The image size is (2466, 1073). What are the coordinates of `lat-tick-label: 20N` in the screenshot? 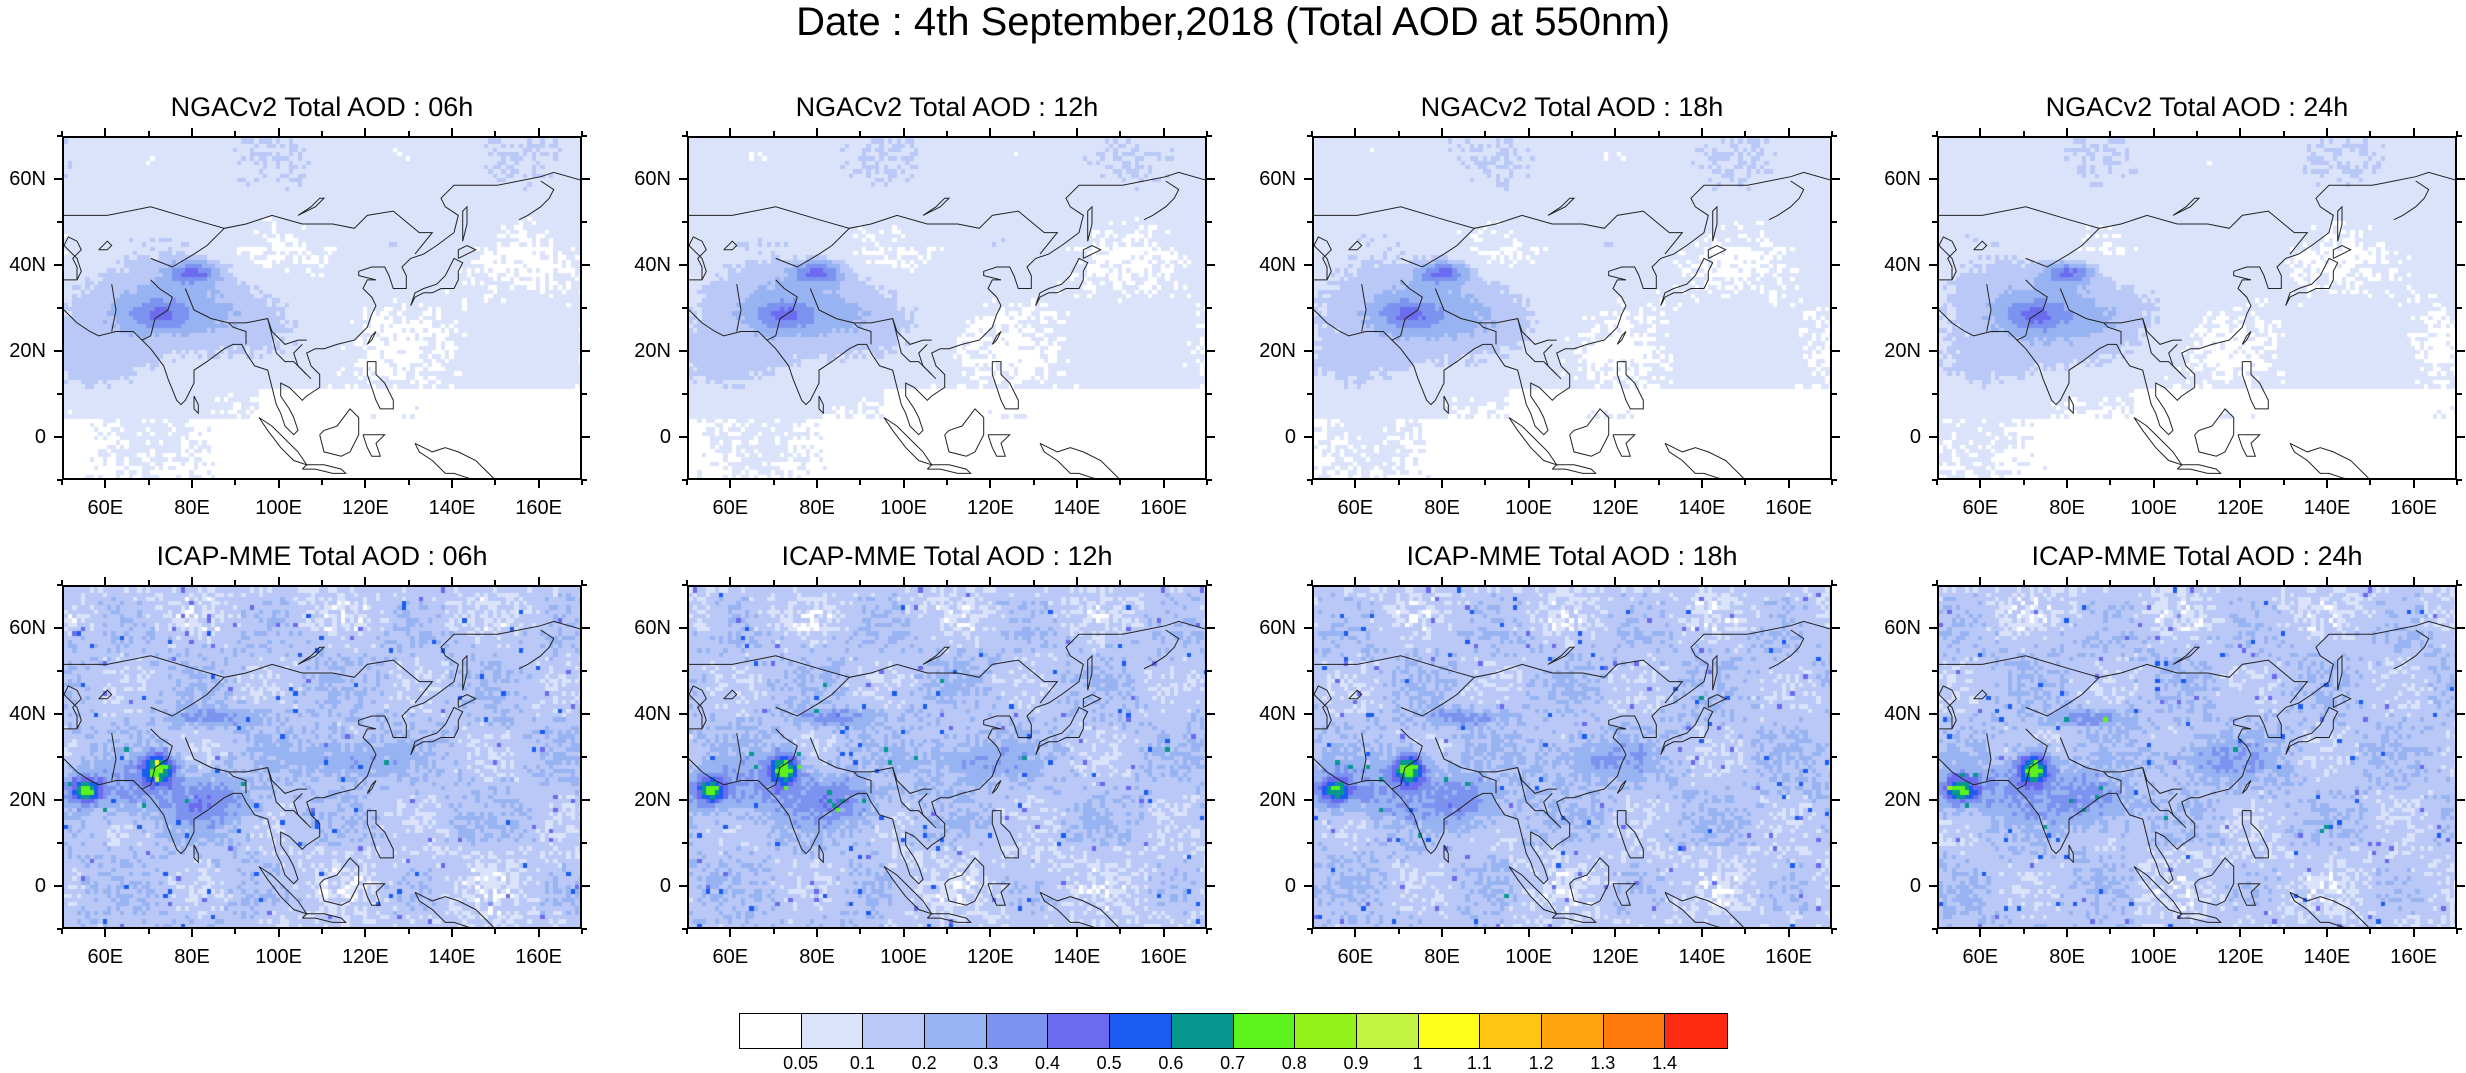 It's located at (652, 800).